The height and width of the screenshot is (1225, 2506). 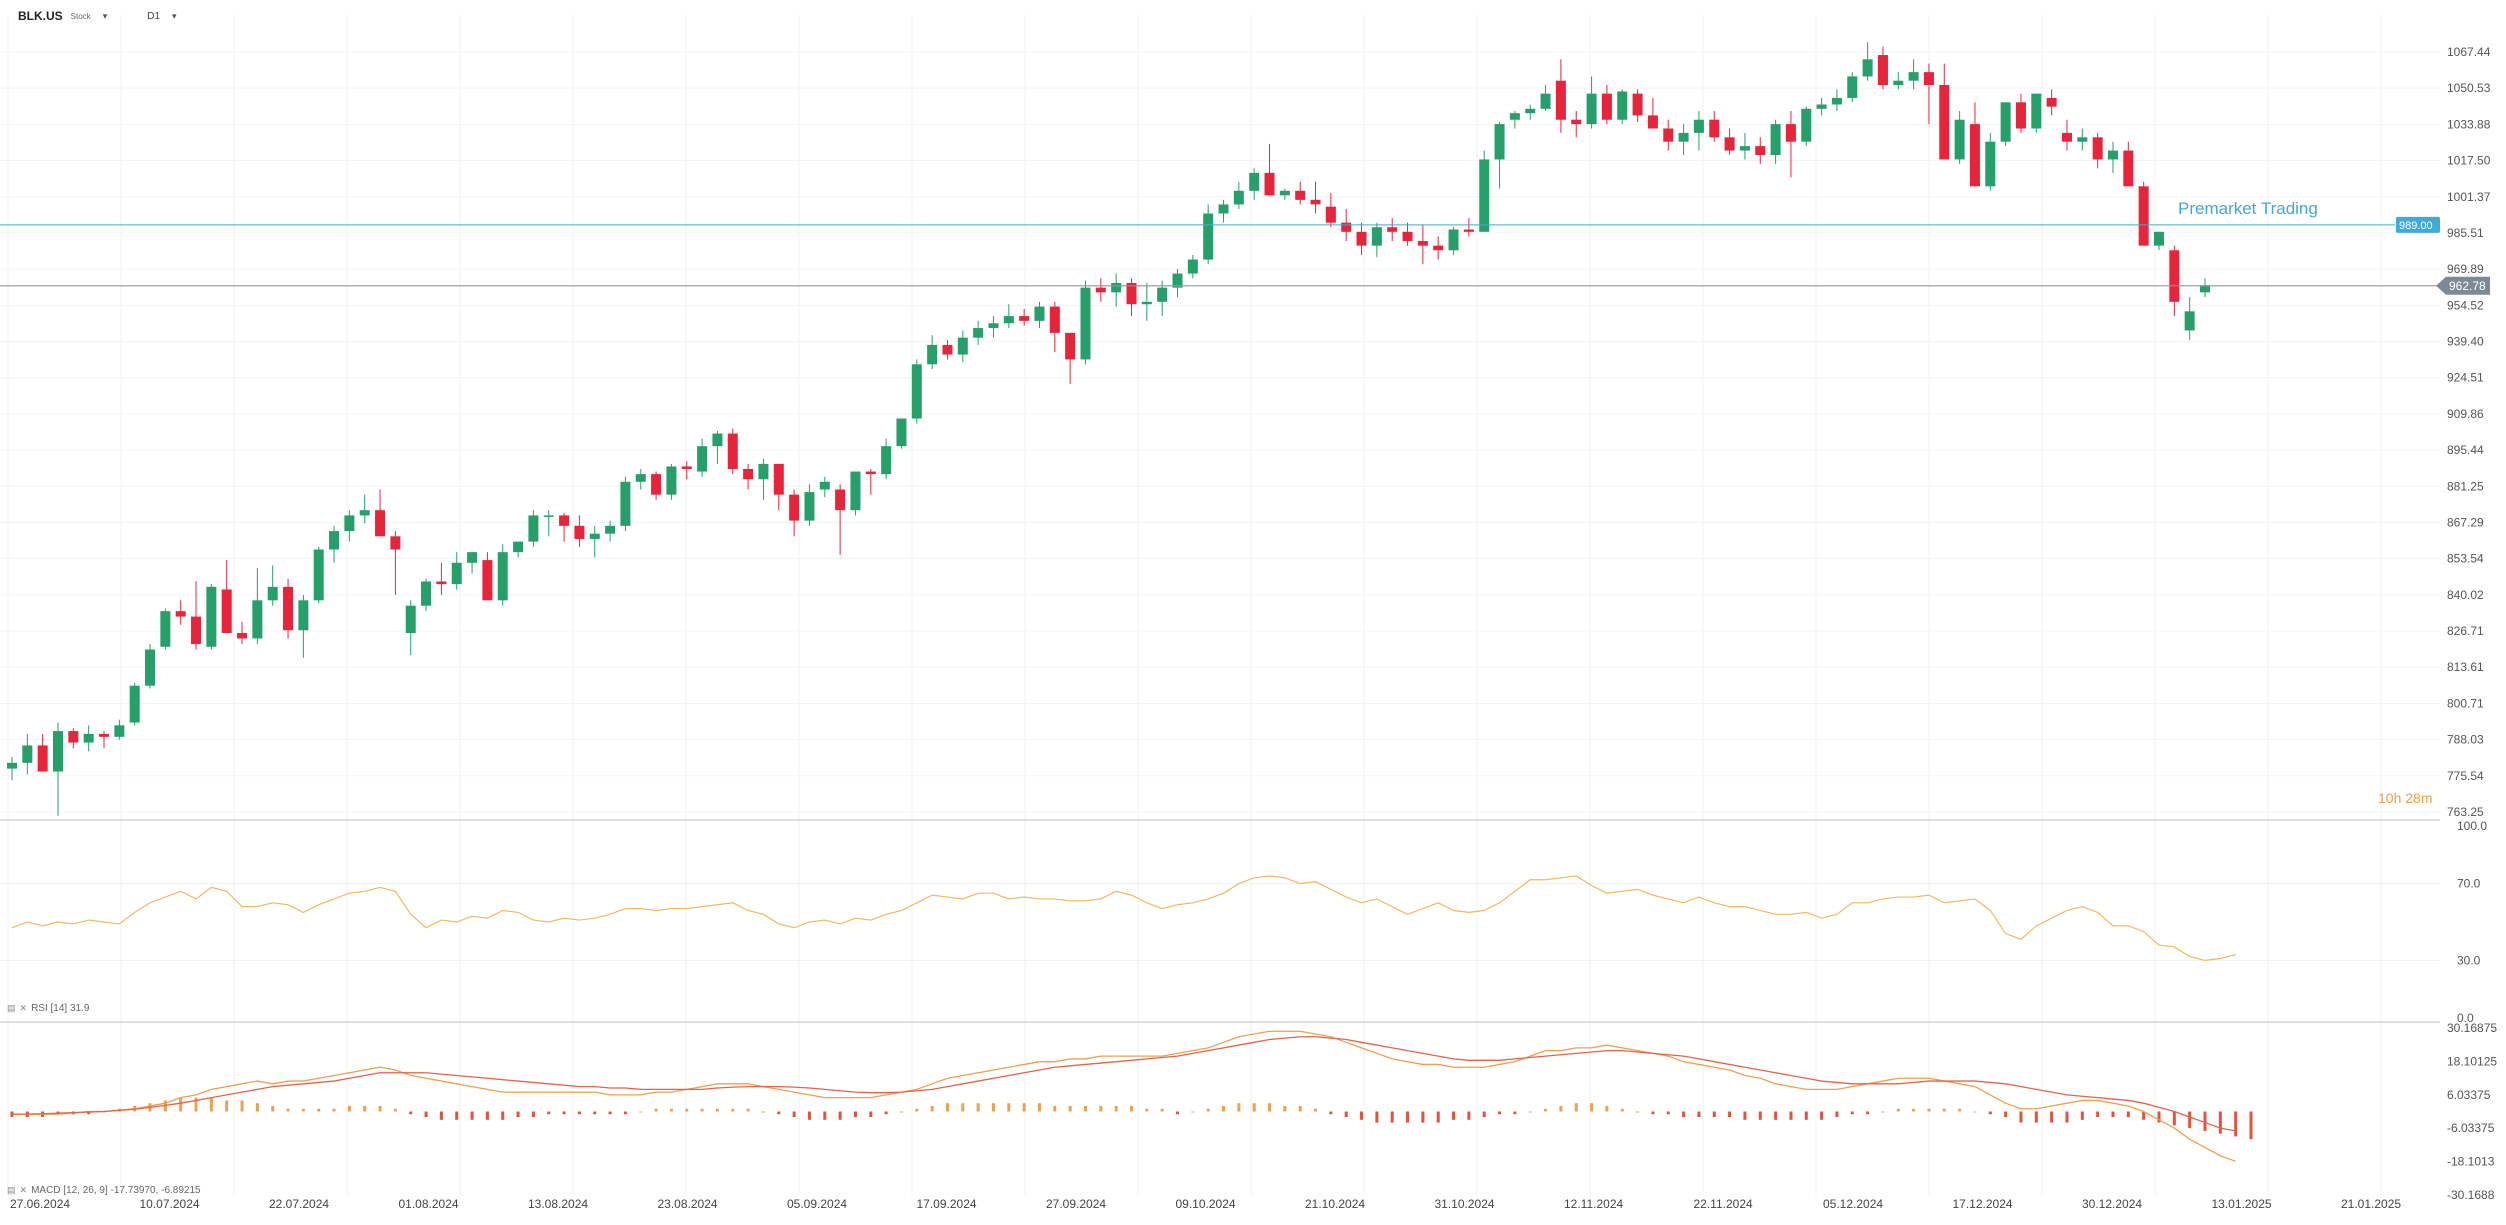 What do you see at coordinates (154, 16) in the screenshot?
I see `timeframe-selector: D1` at bounding box center [154, 16].